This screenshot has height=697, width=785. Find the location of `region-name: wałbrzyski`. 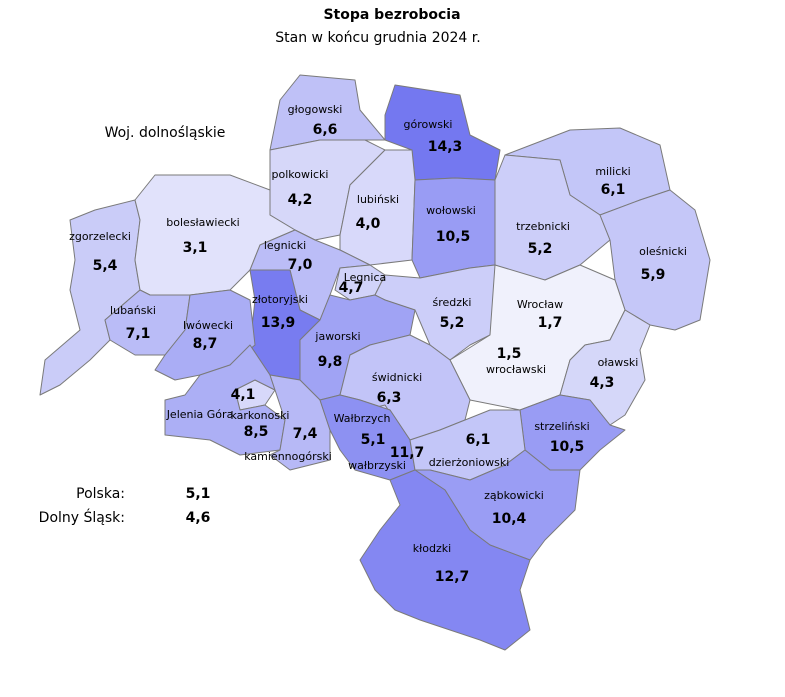

region-name: wałbrzyski is located at coordinates (377, 465).